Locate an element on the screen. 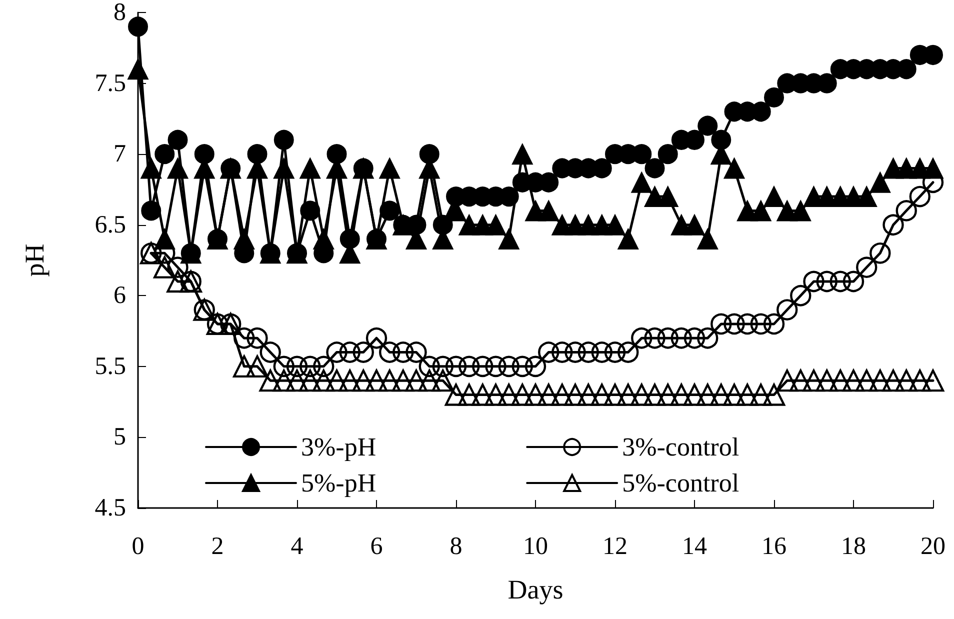 The image size is (954, 619). legend-label: 3%-pH is located at coordinates (338, 447).